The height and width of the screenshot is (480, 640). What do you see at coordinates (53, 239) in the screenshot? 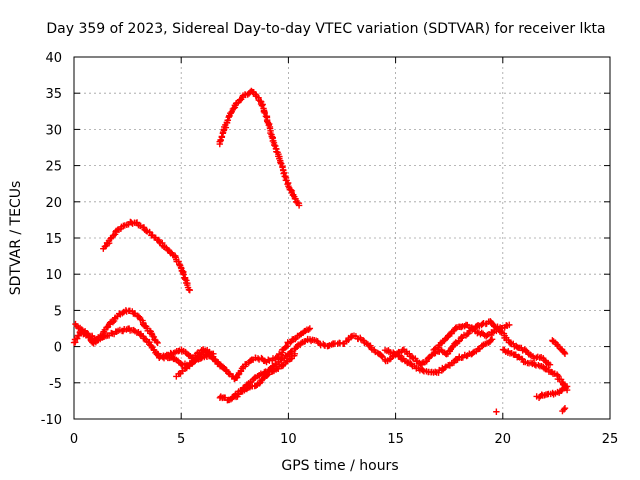
I see `y-tick-label: 15` at bounding box center [53, 239].